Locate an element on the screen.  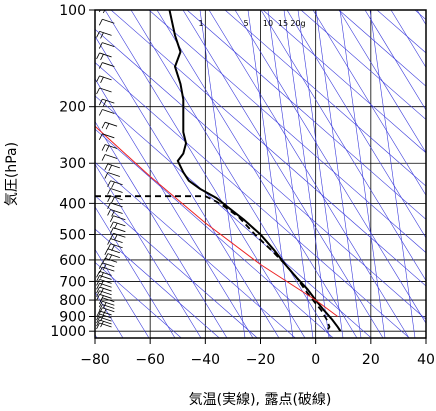
mixing-ratio-label: 1 is located at coordinates (200, 23).